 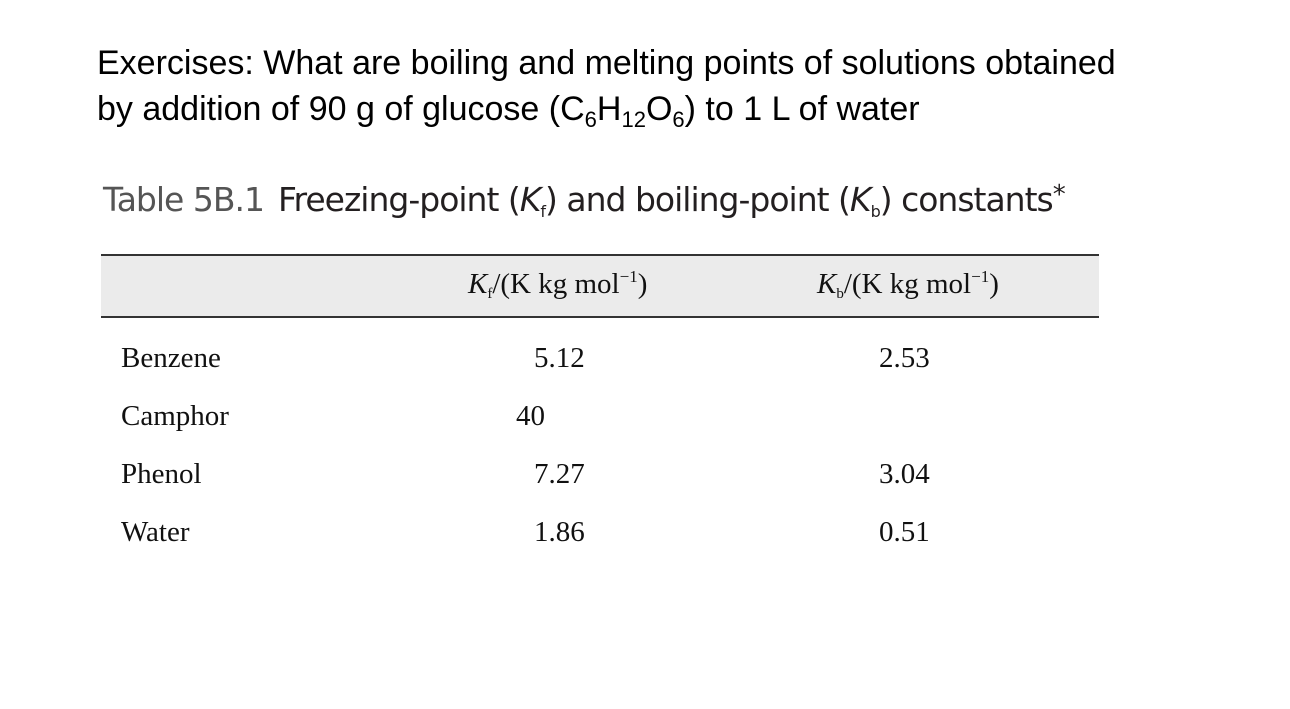 I want to click on solvent-name: Phenol, so click(x=161, y=474).